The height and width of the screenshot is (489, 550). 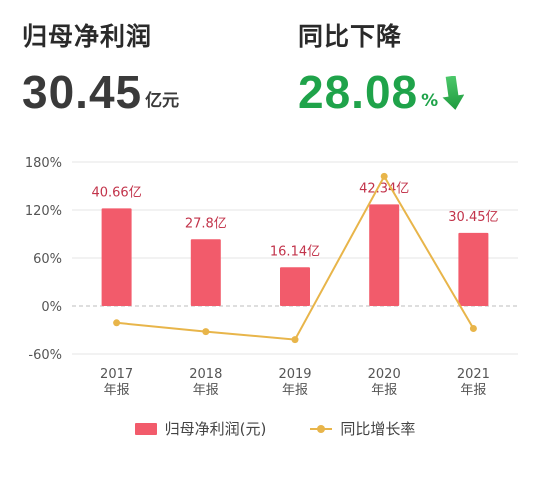 I want to click on y-tick-label: 60%, so click(x=47, y=259).